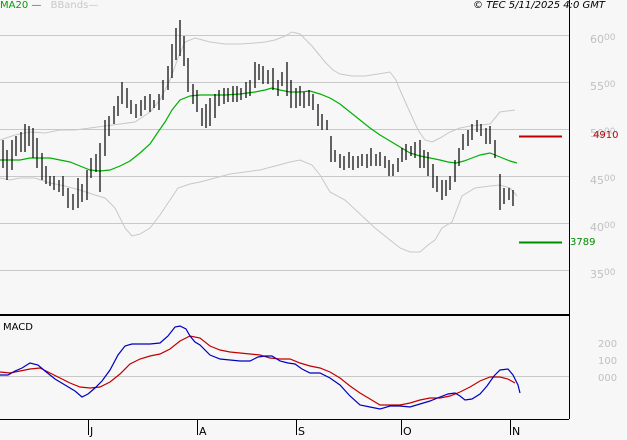  I want to click on macd-title: MACD, so click(18, 327).